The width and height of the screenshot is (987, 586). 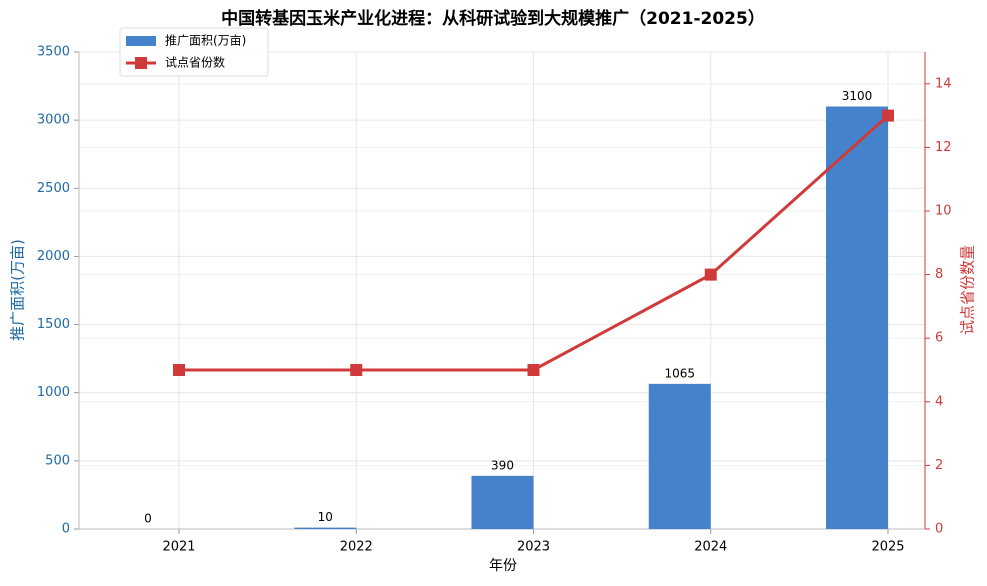 I want to click on x-tick-label: 2025, so click(x=887, y=547).